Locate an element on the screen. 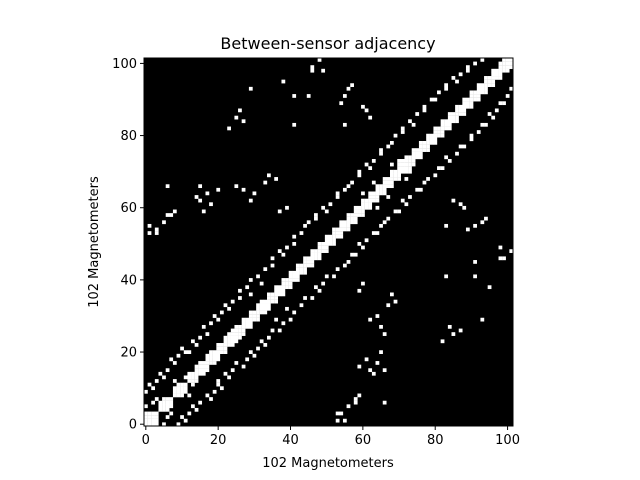 The width and height of the screenshot is (640, 480). x-tick-label: 60 is located at coordinates (363, 440).